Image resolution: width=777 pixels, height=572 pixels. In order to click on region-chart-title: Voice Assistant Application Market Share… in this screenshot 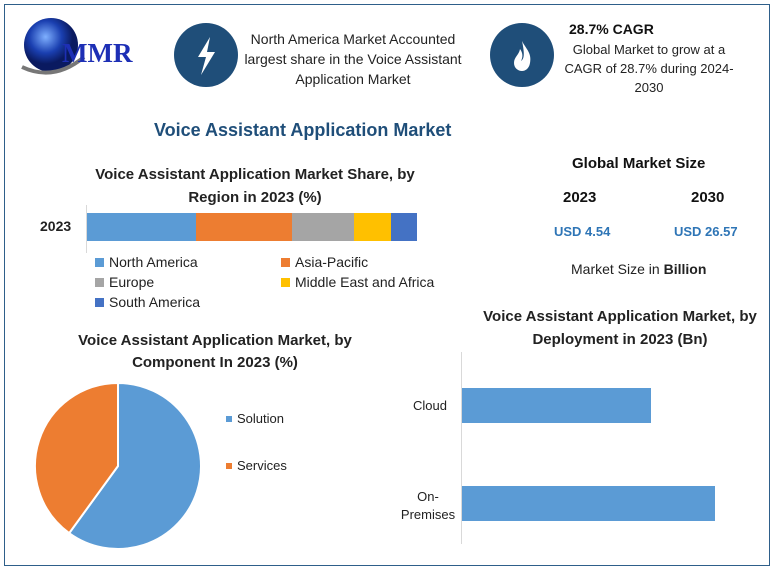, I will do `click(255, 186)`.